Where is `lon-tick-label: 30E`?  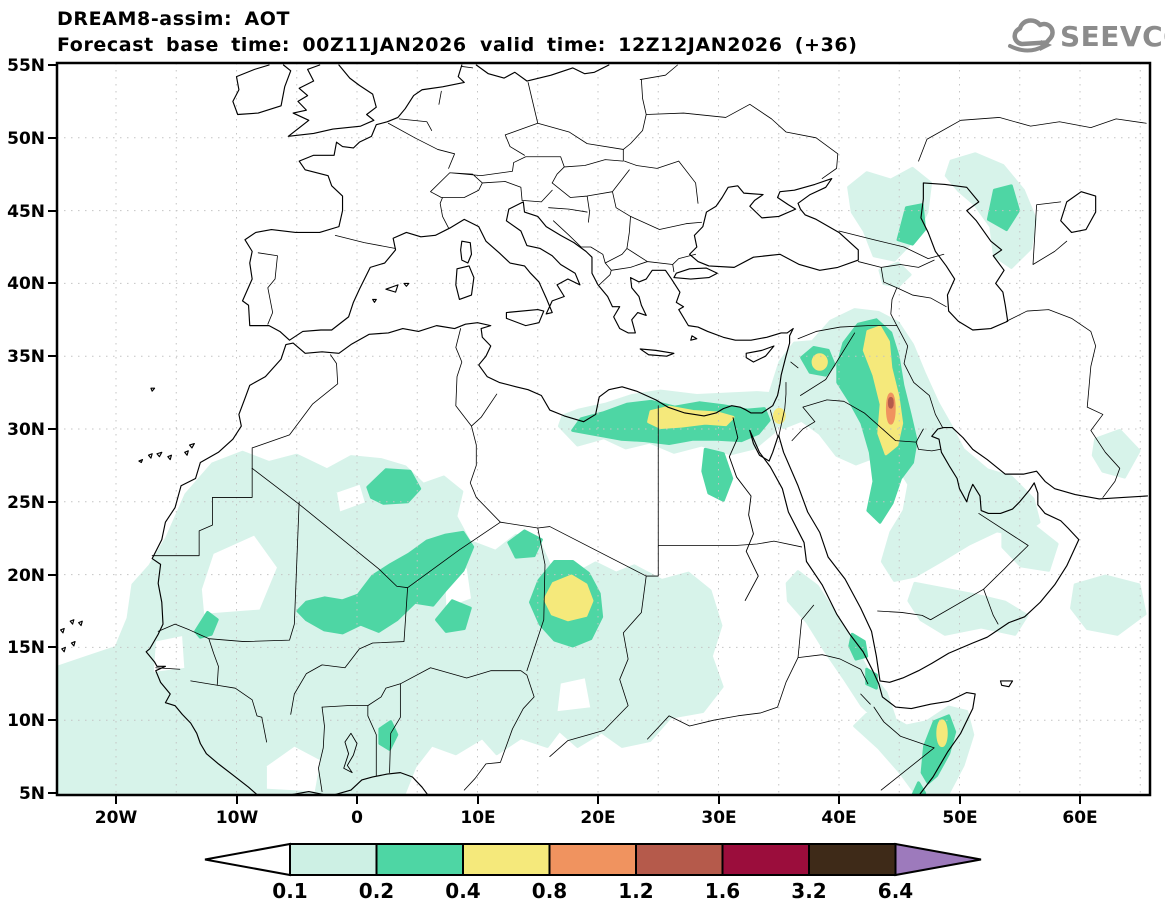
lon-tick-label: 30E is located at coordinates (718, 818).